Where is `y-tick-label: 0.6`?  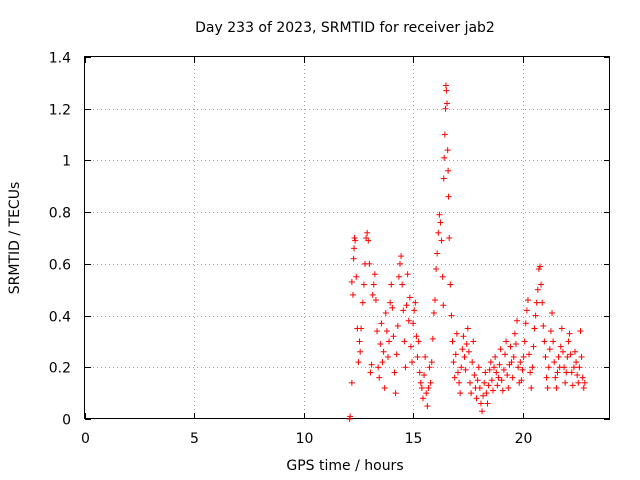 y-tick-label: 0.6 is located at coordinates (60, 266).